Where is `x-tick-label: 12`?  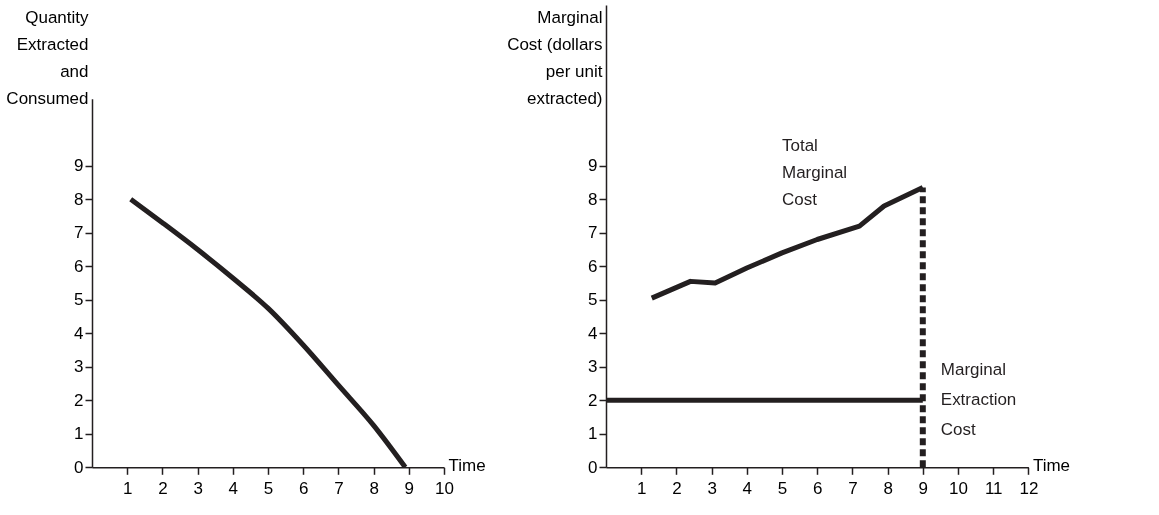 x-tick-label: 12 is located at coordinates (1029, 488).